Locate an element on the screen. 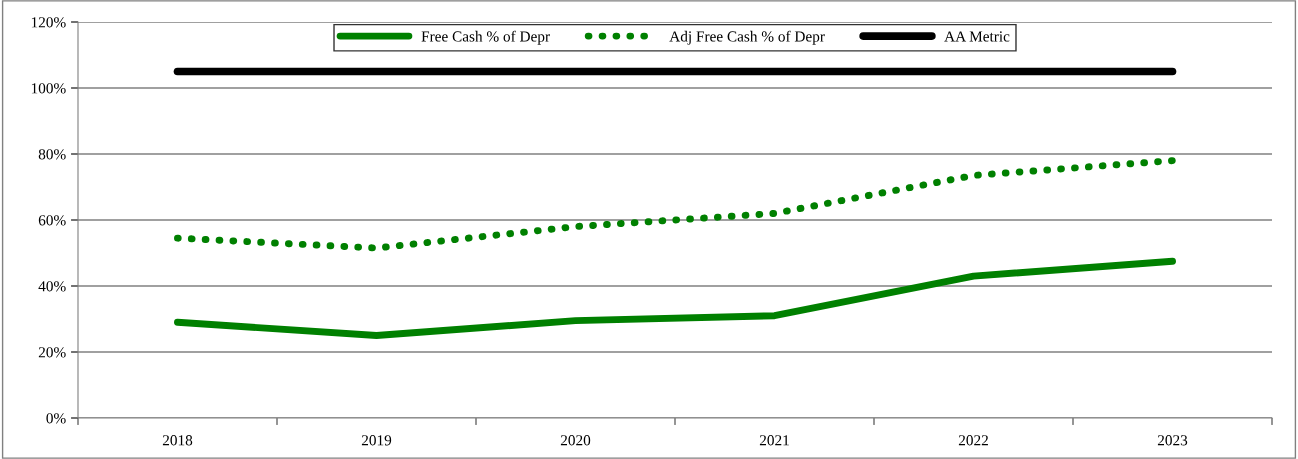 The width and height of the screenshot is (1298, 459). x-tick-label: 2019 is located at coordinates (376, 440).